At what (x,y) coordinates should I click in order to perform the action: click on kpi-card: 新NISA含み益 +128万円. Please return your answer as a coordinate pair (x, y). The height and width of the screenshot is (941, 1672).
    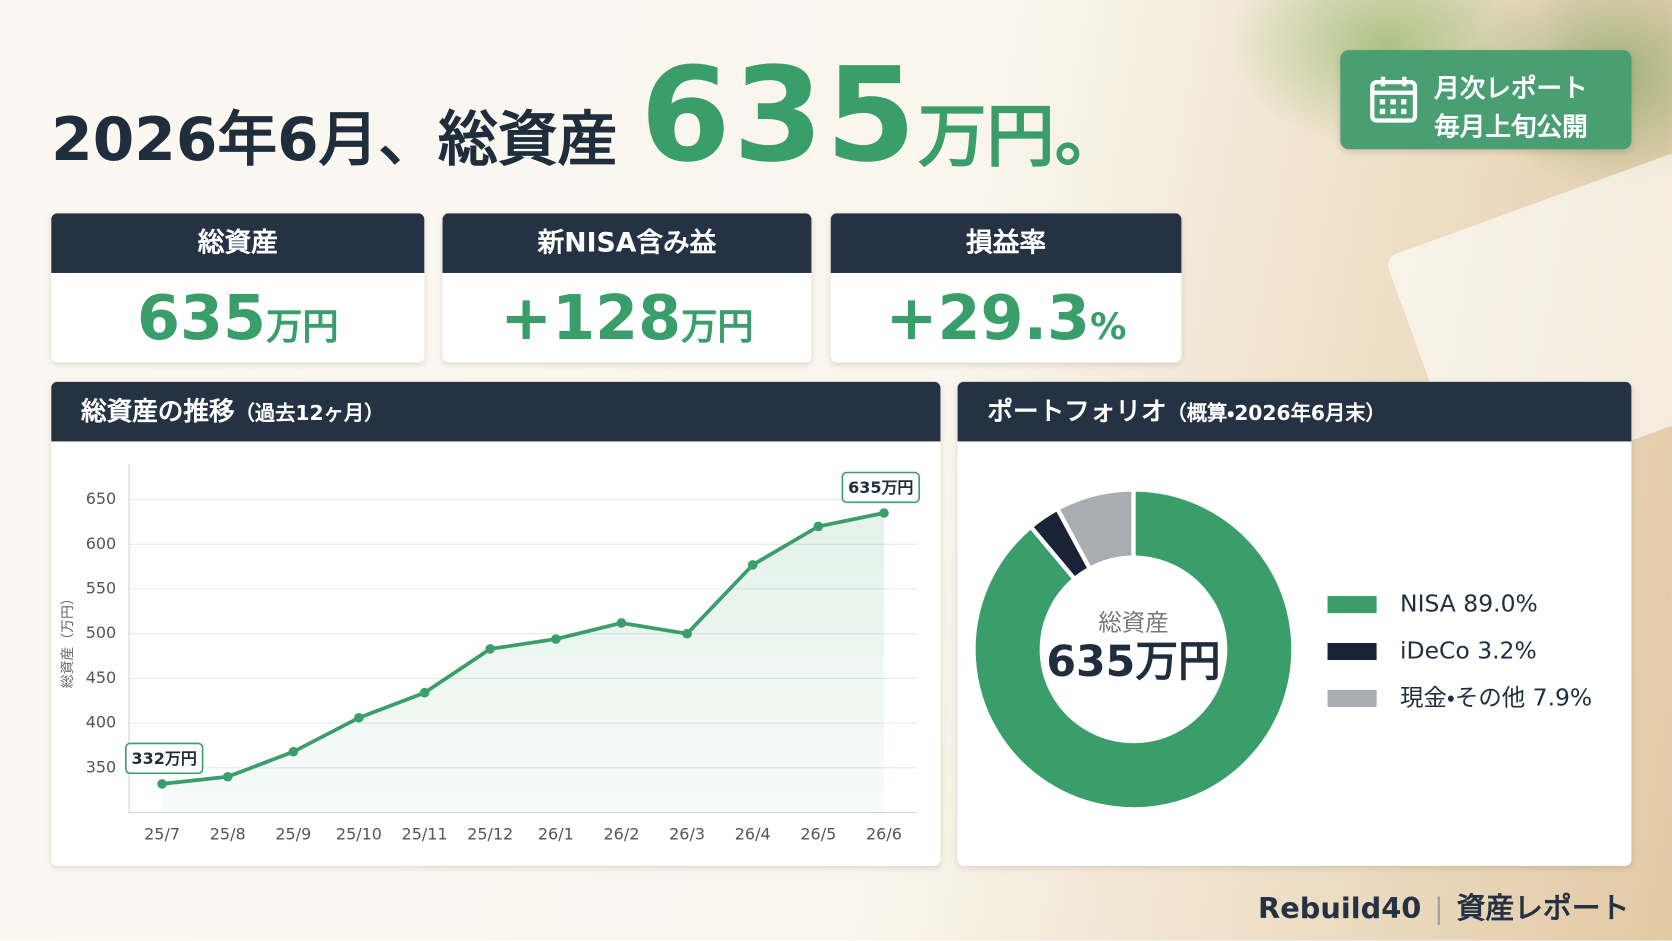
    Looking at the image, I should click on (627, 288).